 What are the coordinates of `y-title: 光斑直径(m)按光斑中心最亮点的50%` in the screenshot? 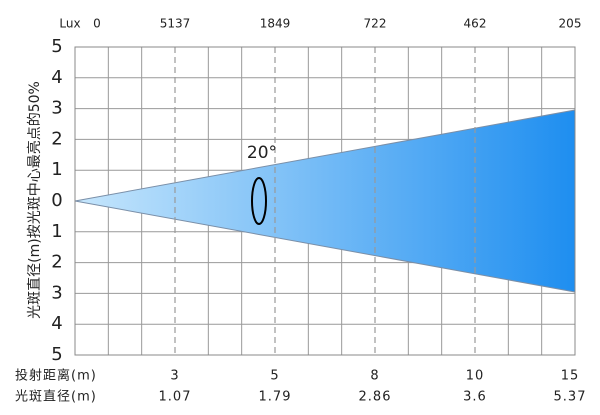 It's located at (34, 200).